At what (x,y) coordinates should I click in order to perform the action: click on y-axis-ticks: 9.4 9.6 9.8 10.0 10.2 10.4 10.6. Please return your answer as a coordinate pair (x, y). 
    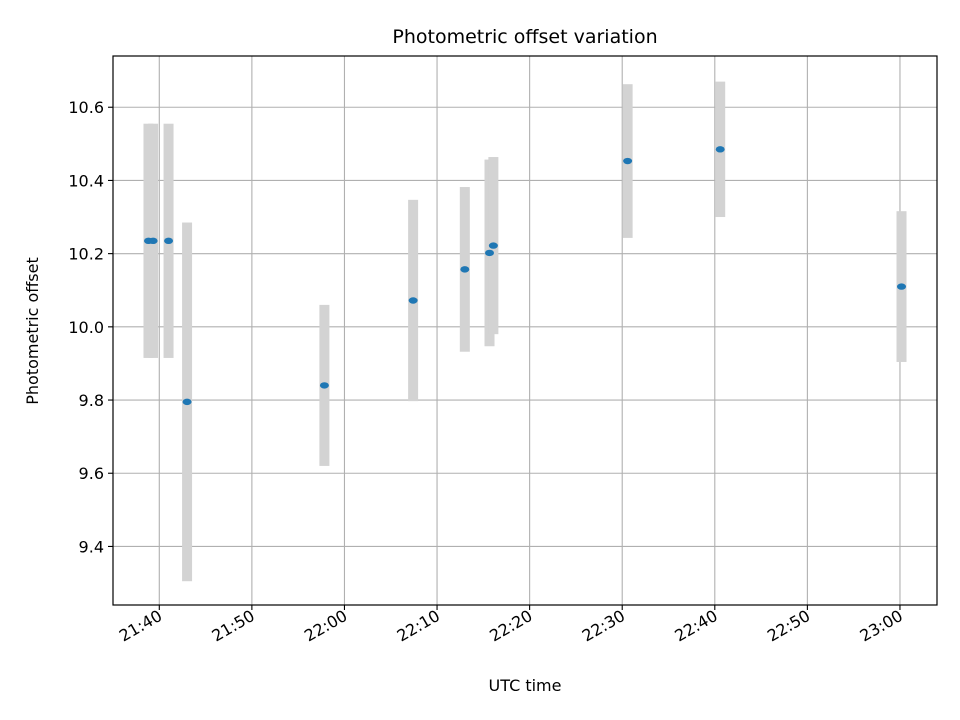
    Looking at the image, I should click on (90, 327).